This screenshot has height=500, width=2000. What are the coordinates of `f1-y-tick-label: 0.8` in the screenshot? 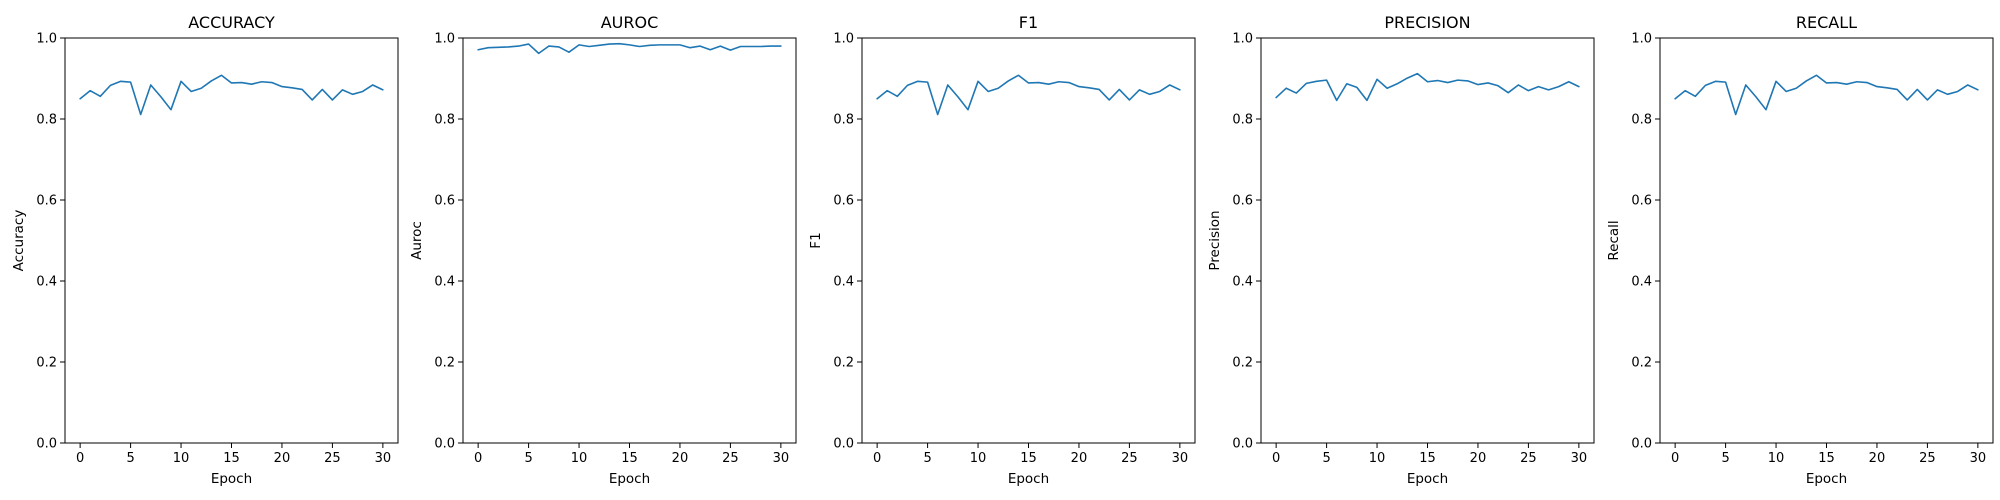 It's located at (843, 120).